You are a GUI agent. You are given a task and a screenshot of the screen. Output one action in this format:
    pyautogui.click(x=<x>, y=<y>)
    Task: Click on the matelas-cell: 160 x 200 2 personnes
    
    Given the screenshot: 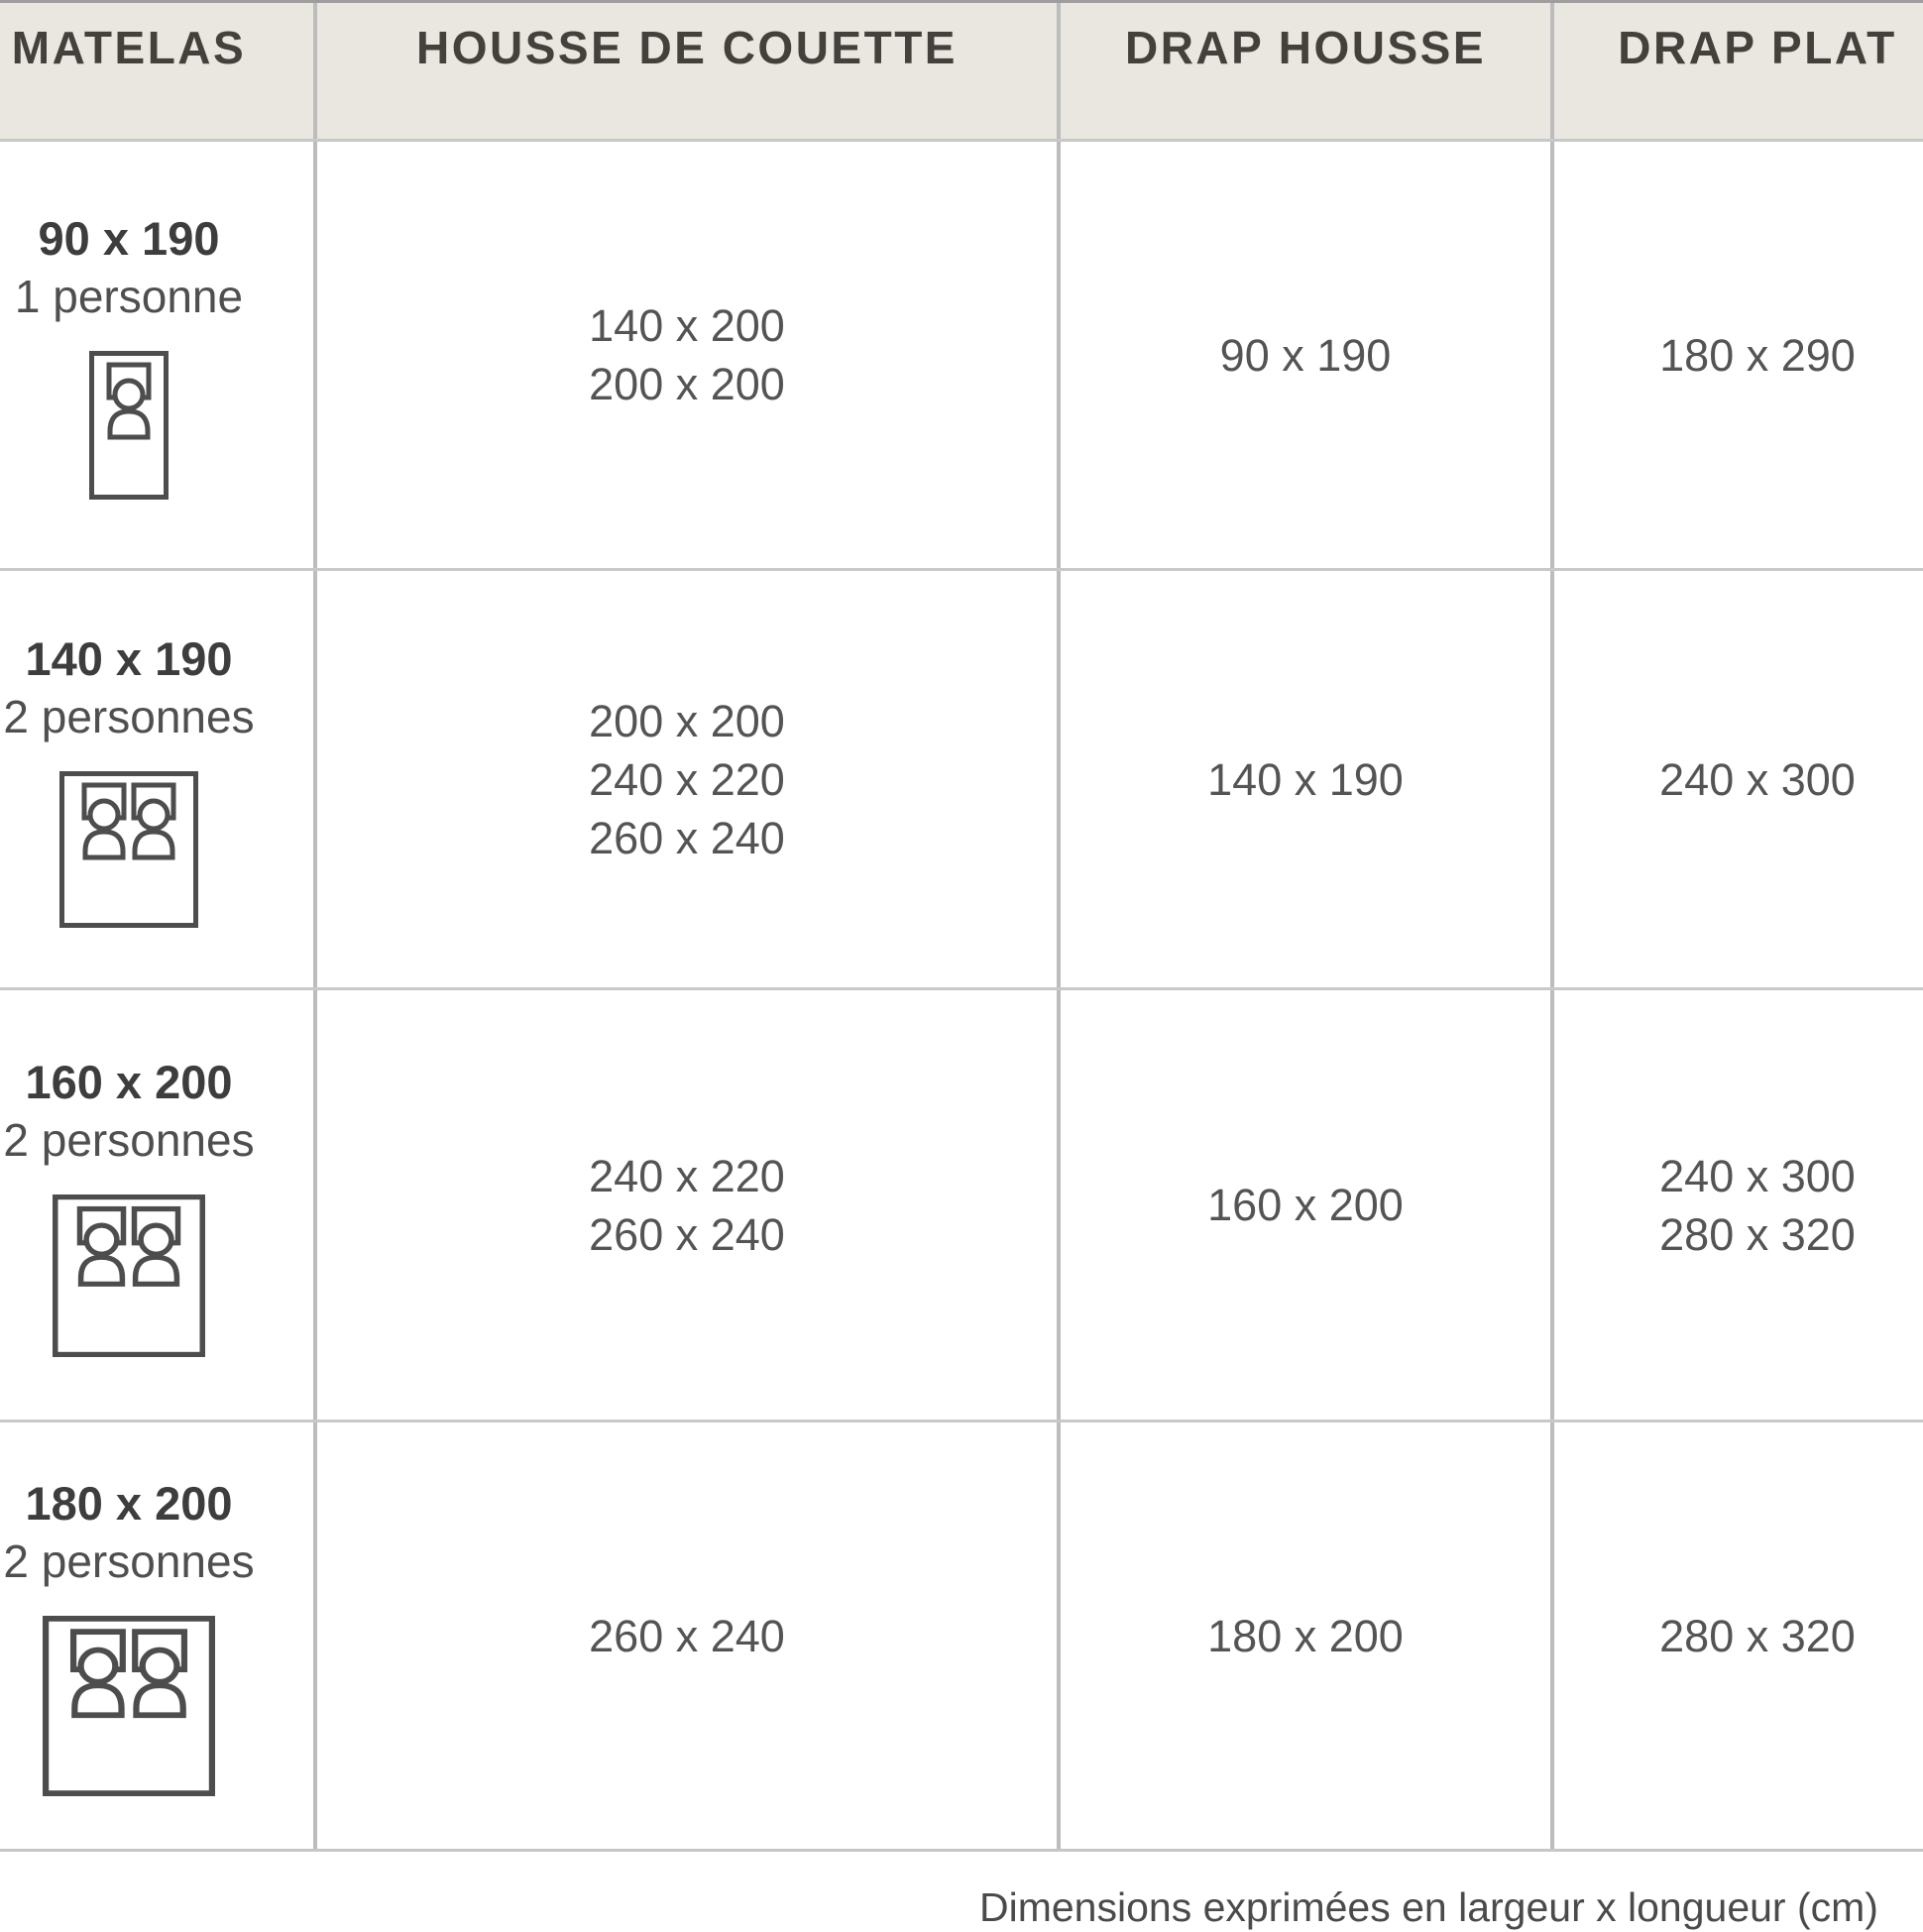 What is the action you would take?
    pyautogui.click(x=158, y=1205)
    